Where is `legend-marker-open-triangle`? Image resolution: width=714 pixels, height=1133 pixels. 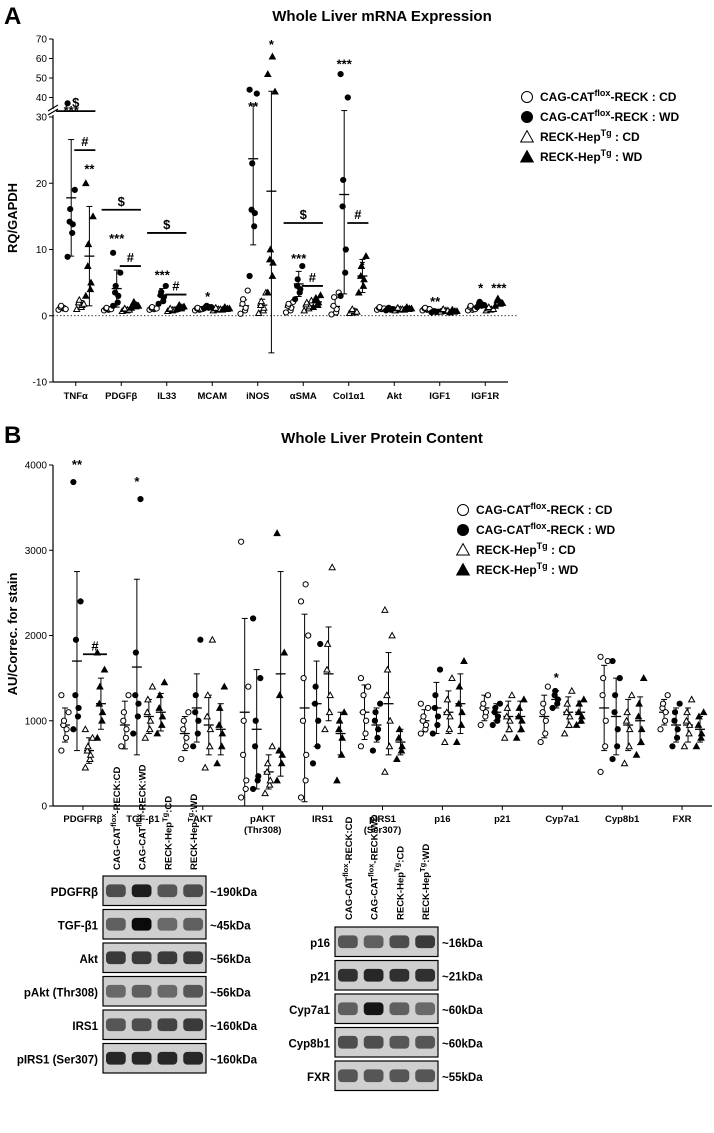 legend-marker-open-triangle is located at coordinates (527, 136).